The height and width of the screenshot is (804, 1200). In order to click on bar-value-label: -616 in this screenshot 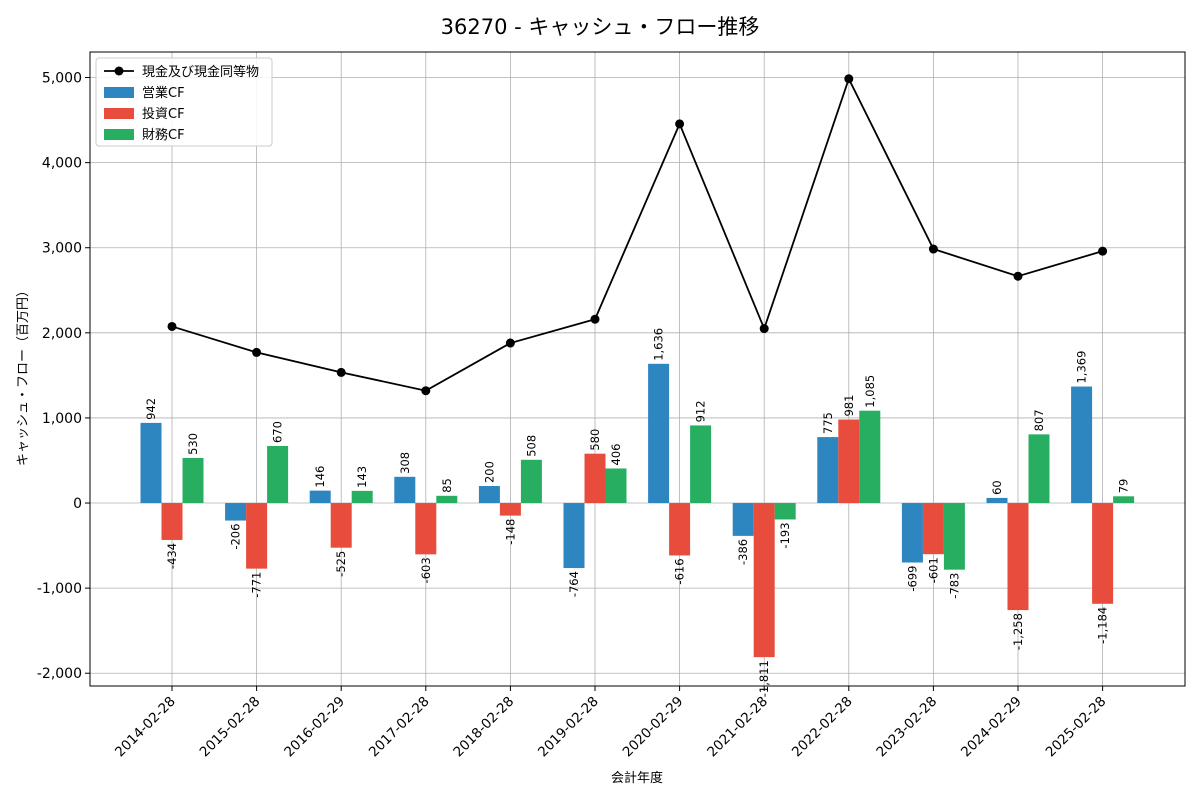, I will do `click(680, 571)`.